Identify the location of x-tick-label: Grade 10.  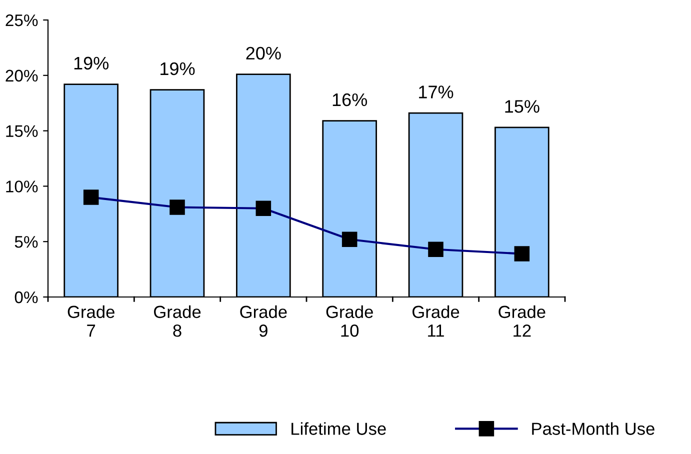
(349, 321).